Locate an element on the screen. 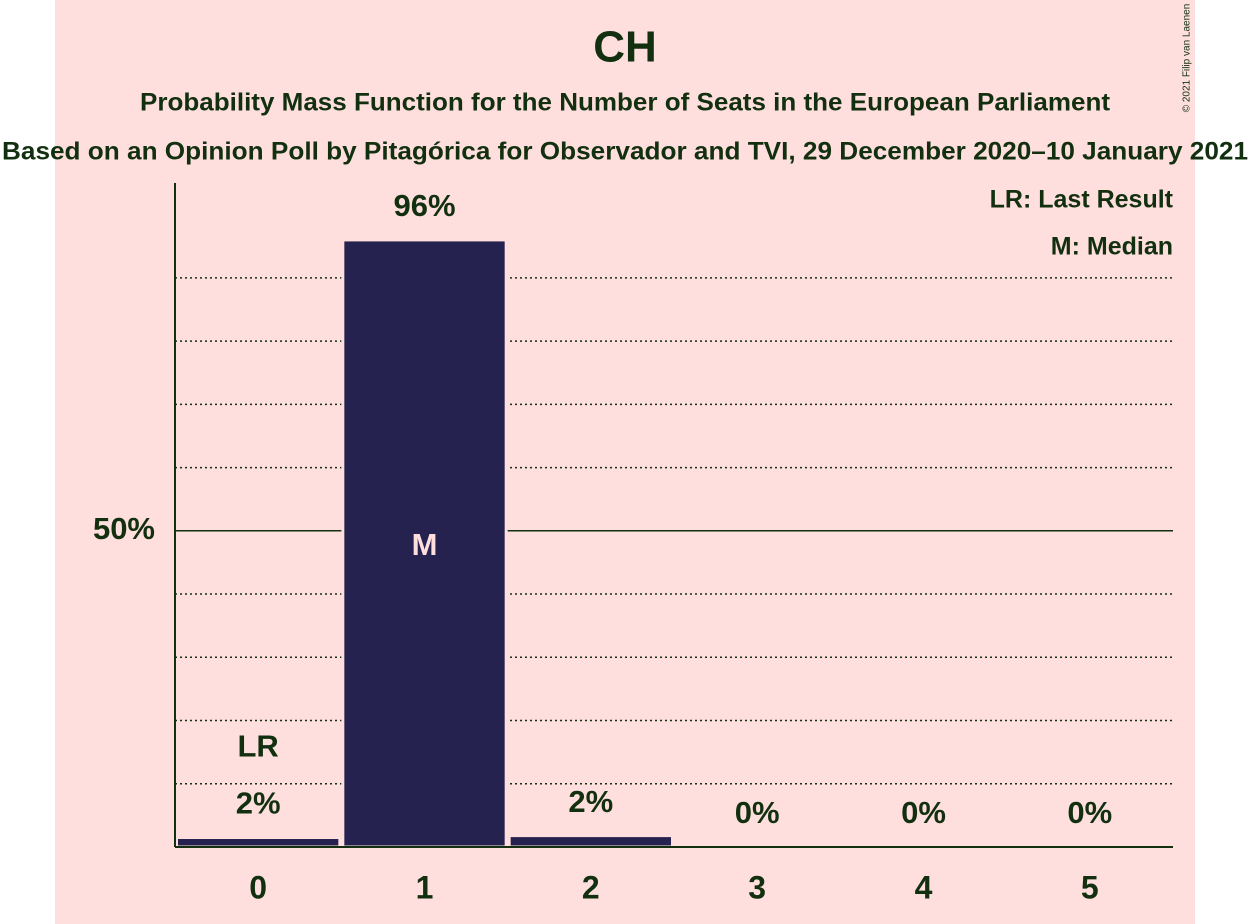 This screenshot has height=924, width=1250. x-tick-label: 3 is located at coordinates (757, 887).